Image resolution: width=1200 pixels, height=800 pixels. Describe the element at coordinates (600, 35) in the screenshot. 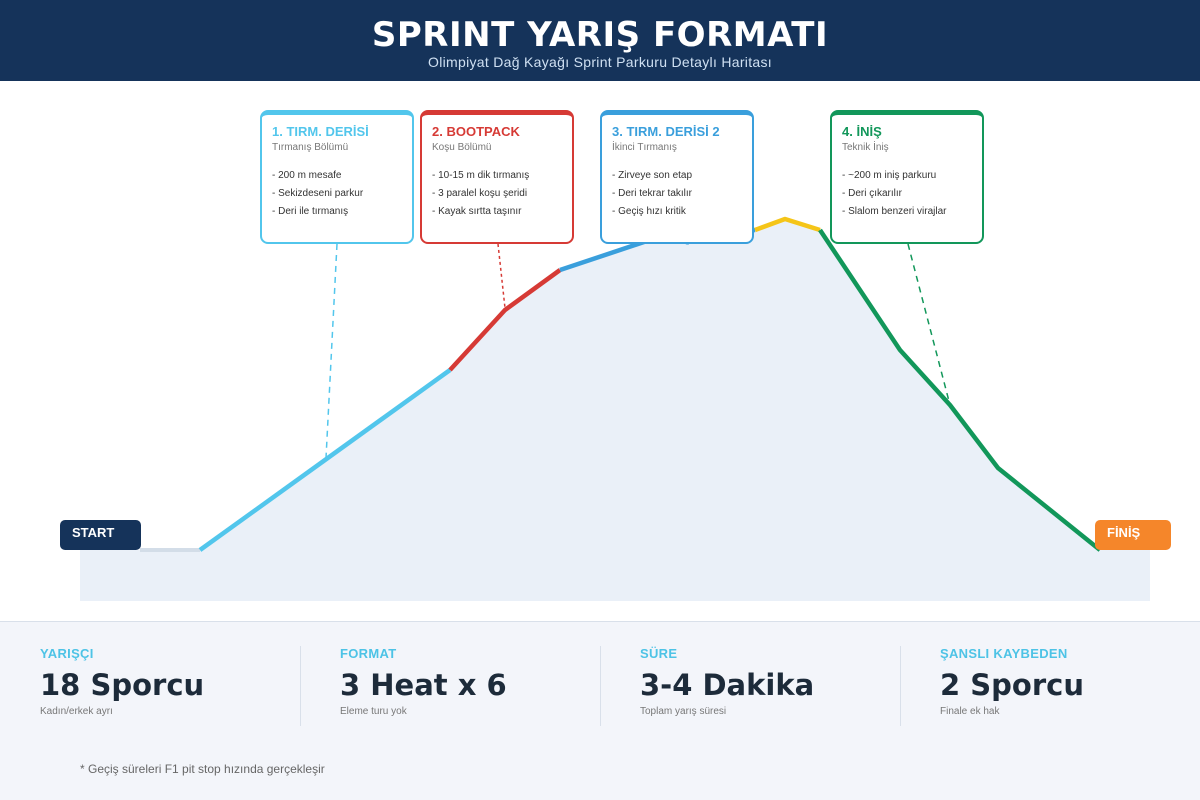

I see `page-title: SPRINT YARIŞ FORMATI` at that location.